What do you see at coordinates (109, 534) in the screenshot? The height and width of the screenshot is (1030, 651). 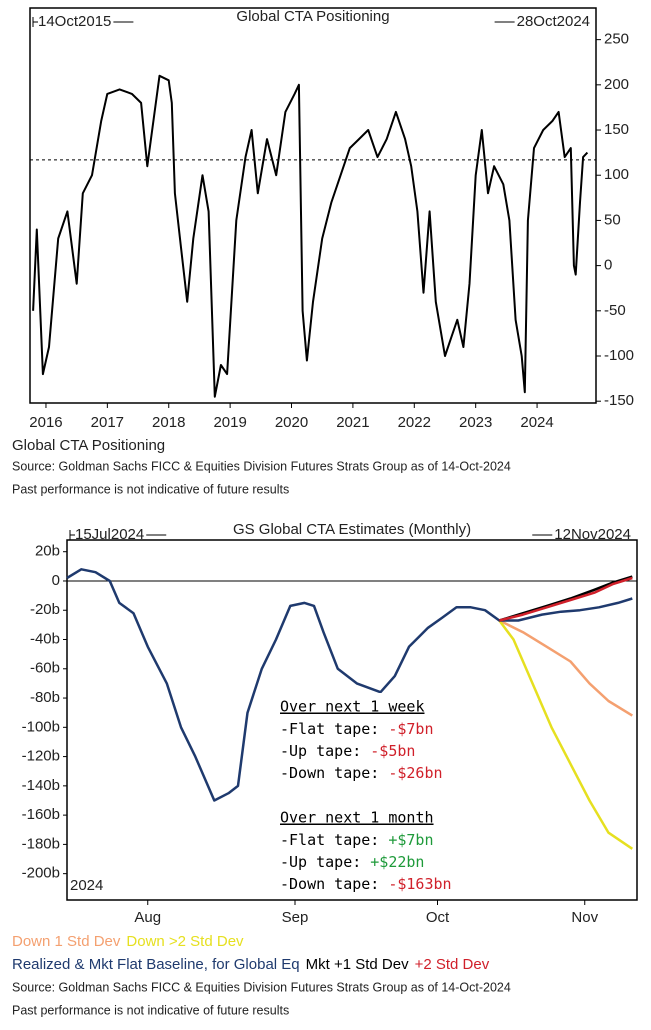 I see `start-label: 15Jul2024` at bounding box center [109, 534].